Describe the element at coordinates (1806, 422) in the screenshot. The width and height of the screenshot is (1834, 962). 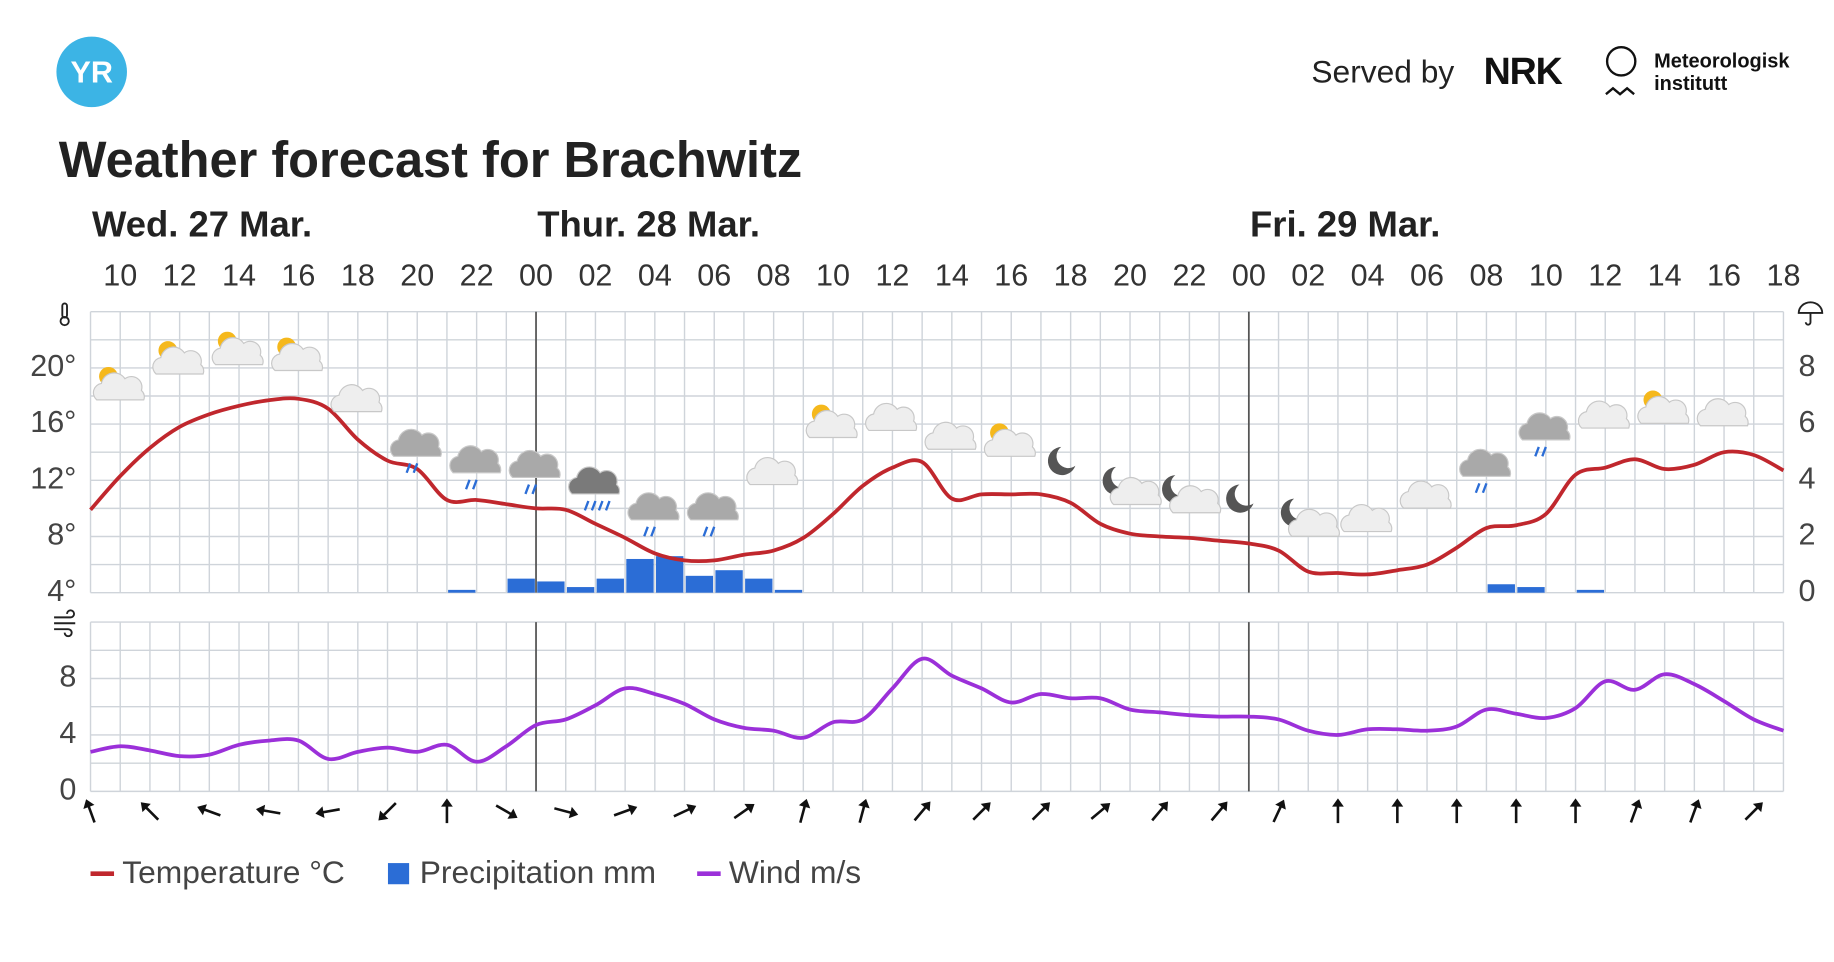
I see `y2-tick-label: 6` at that location.